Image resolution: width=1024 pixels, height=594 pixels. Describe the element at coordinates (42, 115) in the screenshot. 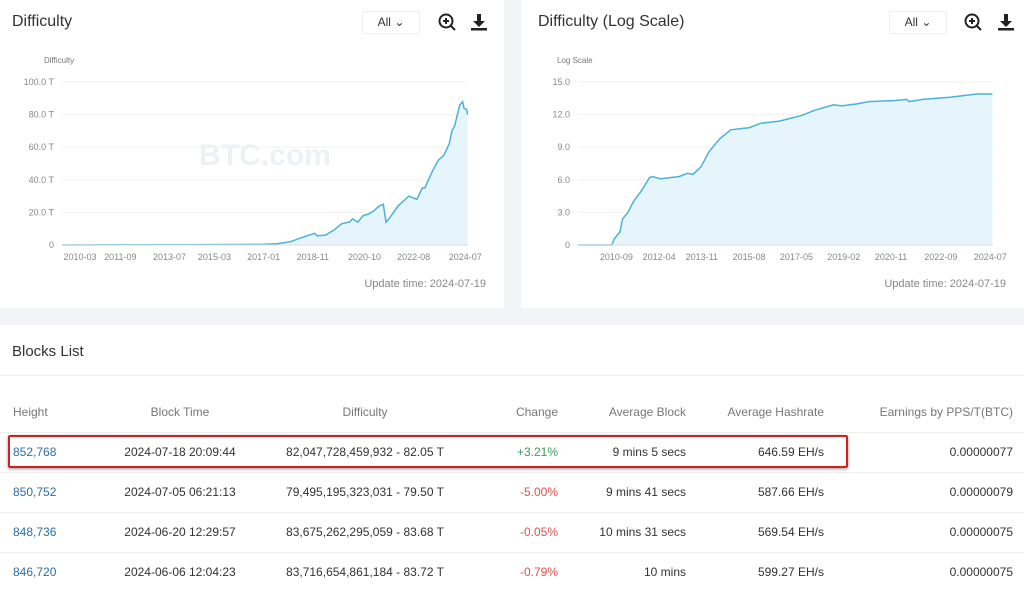

I see `y-tick-label: 80.0 T` at that location.